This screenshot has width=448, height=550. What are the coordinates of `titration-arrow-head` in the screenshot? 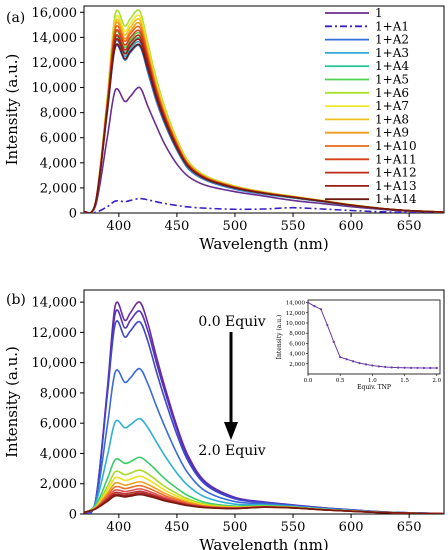 It's located at (231, 431).